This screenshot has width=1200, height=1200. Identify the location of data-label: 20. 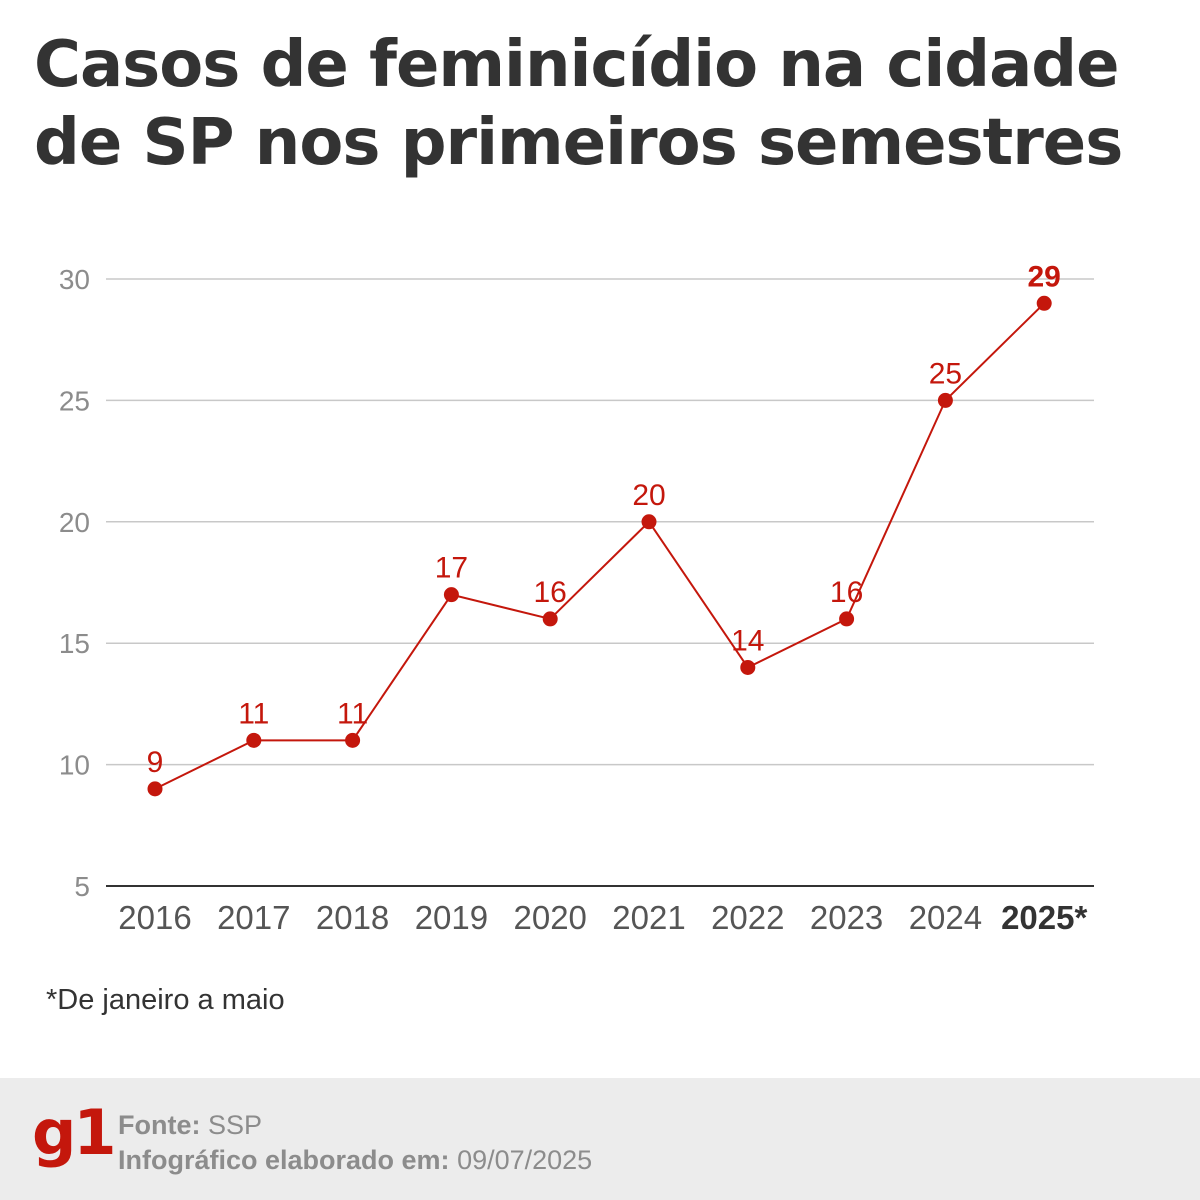
(648, 495).